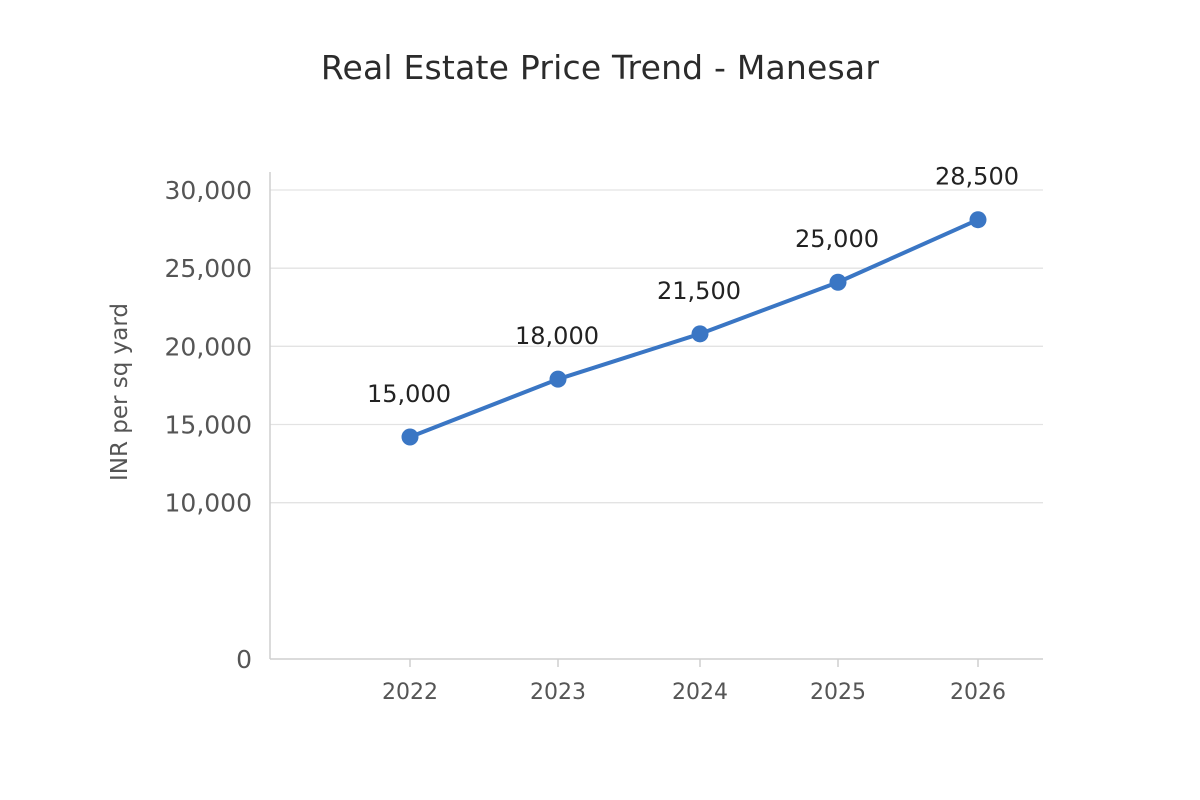  Describe the element at coordinates (409, 394) in the screenshot. I see `data-label: 15,000` at that location.